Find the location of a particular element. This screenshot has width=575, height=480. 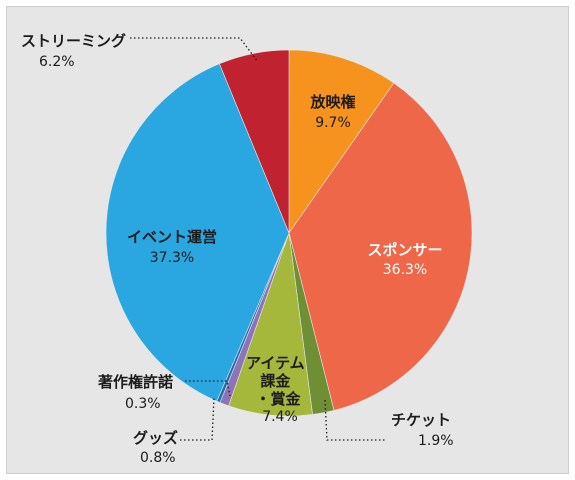

label-ticket-name: チケット is located at coordinates (421, 420).